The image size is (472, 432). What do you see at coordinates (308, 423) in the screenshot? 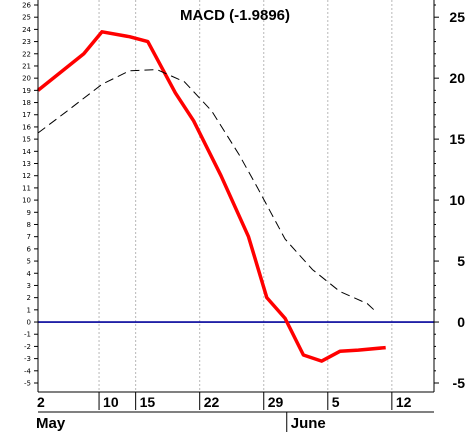
I see `month-label: June` at bounding box center [308, 423].